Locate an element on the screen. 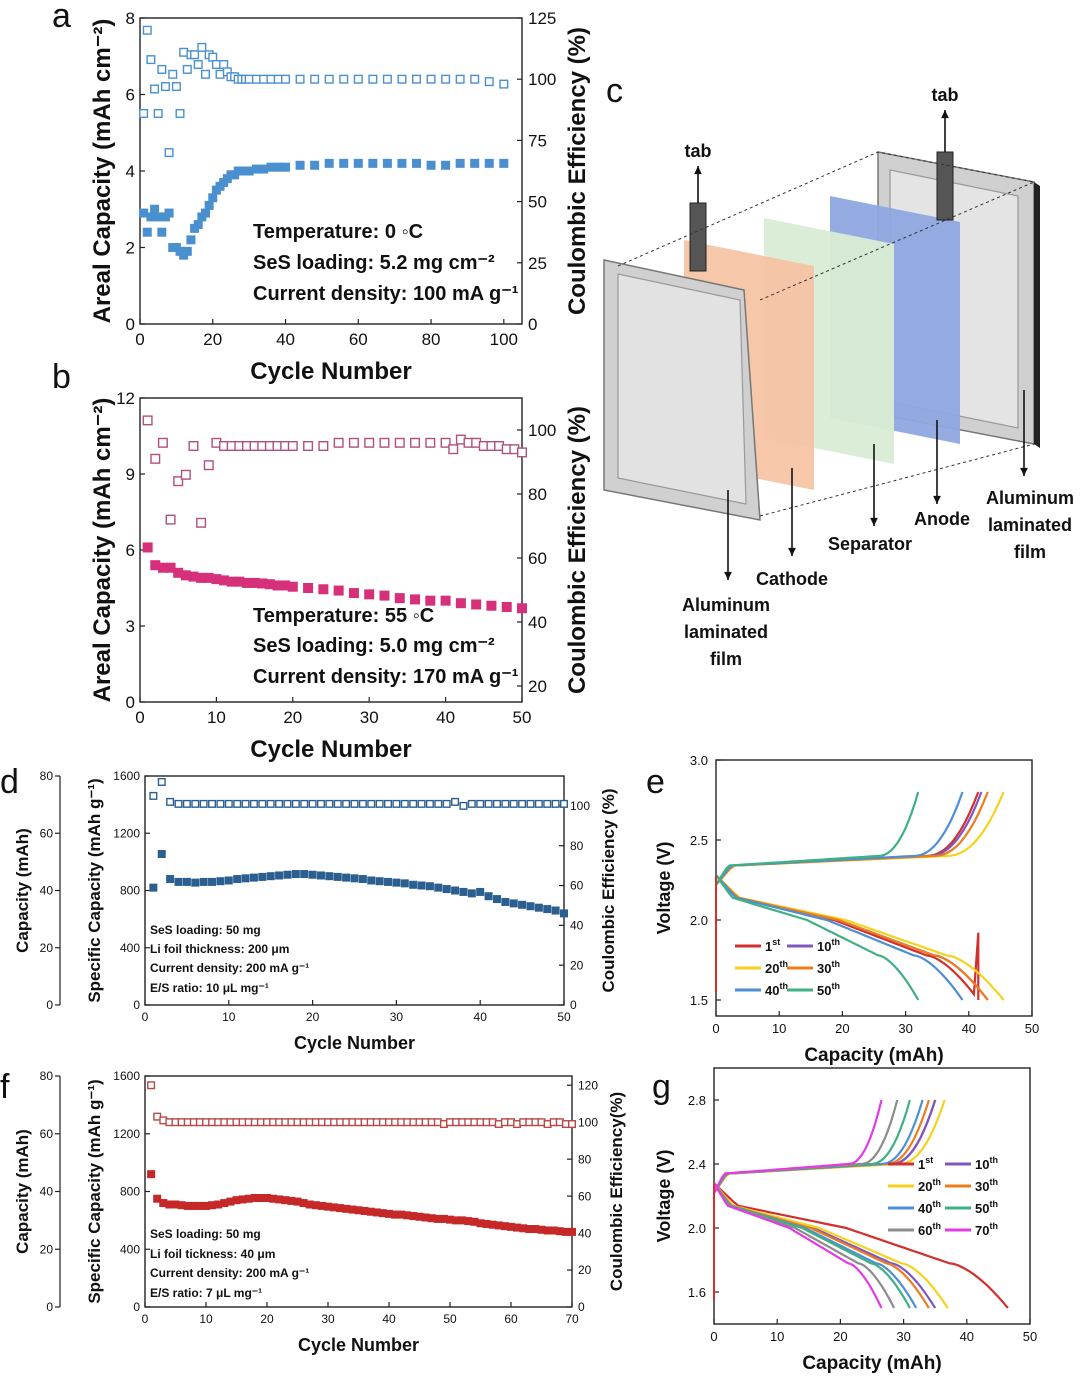  y2-tick-label: 0 is located at coordinates (532, 324).